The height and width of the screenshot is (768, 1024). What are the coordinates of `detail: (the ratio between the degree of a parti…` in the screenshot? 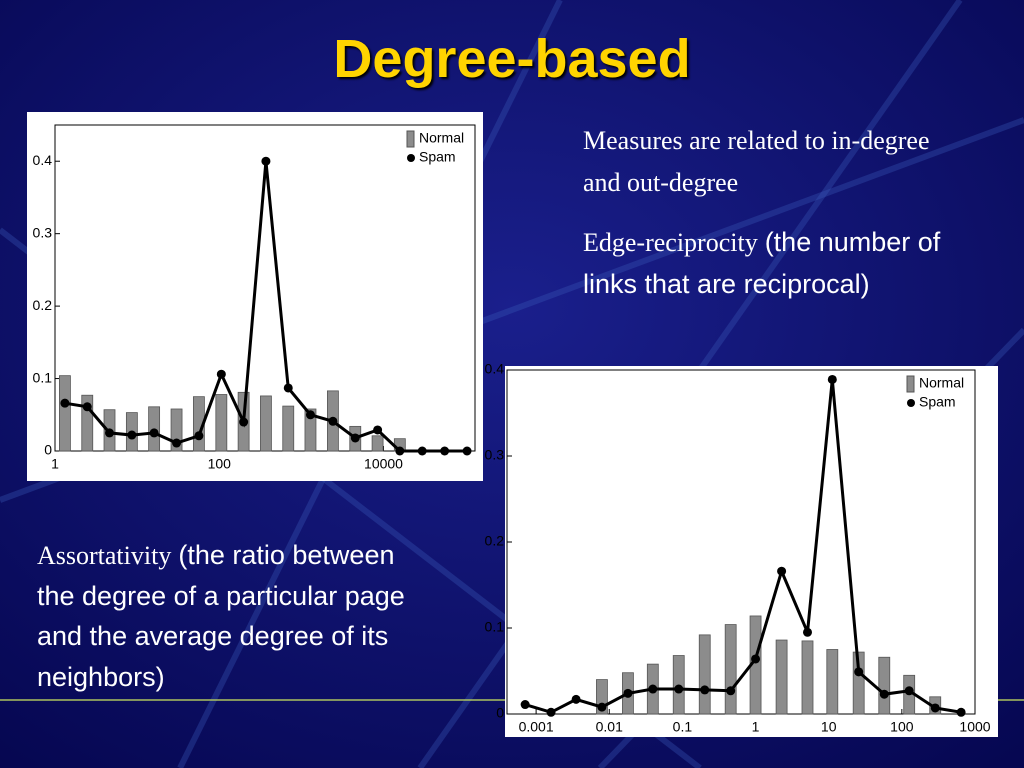 It's located at (221, 616).